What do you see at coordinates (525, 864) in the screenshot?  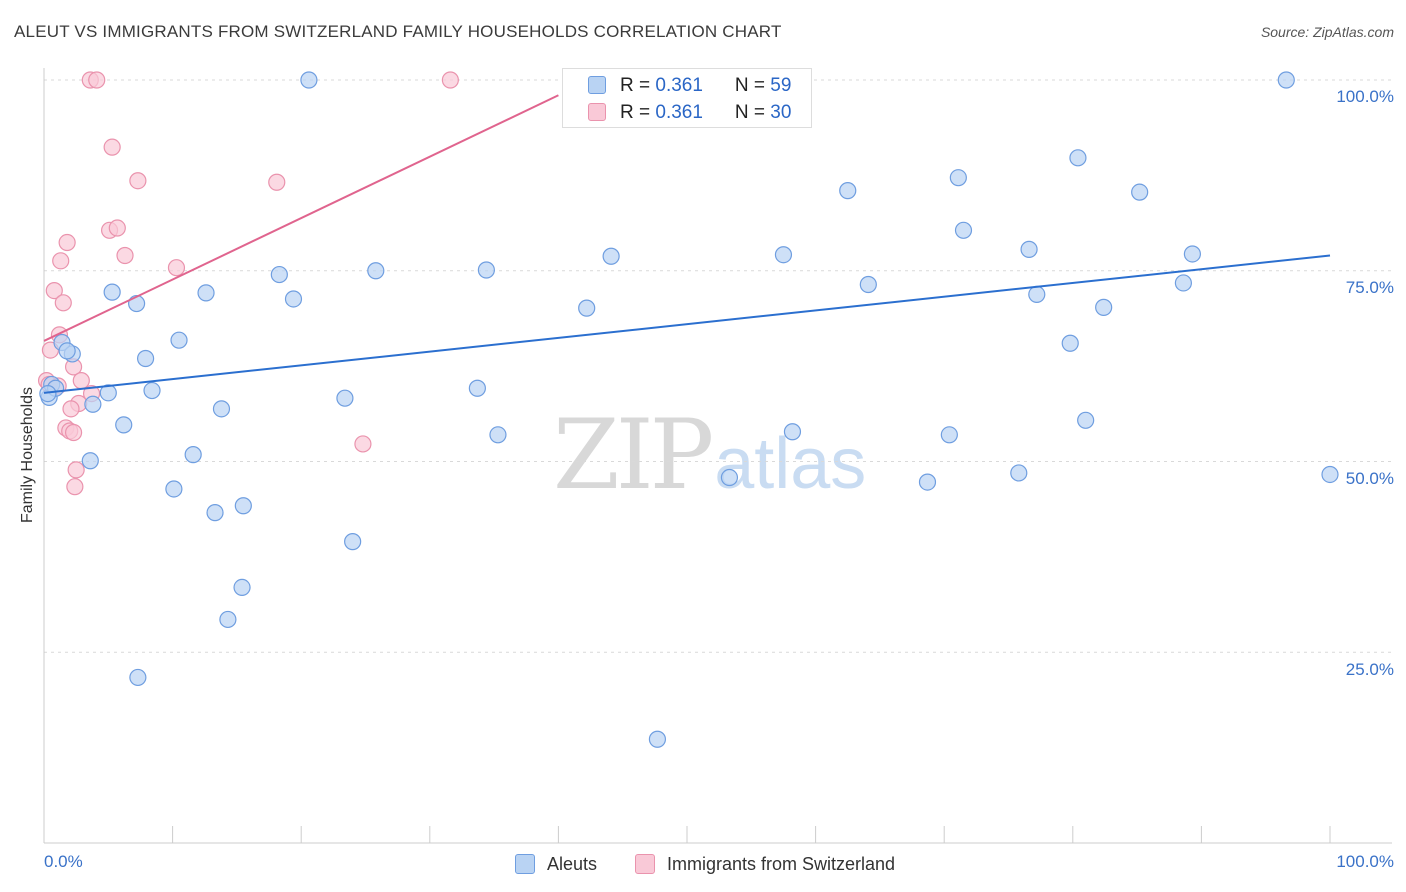 I see `legend-aleuts-swatch` at bounding box center [525, 864].